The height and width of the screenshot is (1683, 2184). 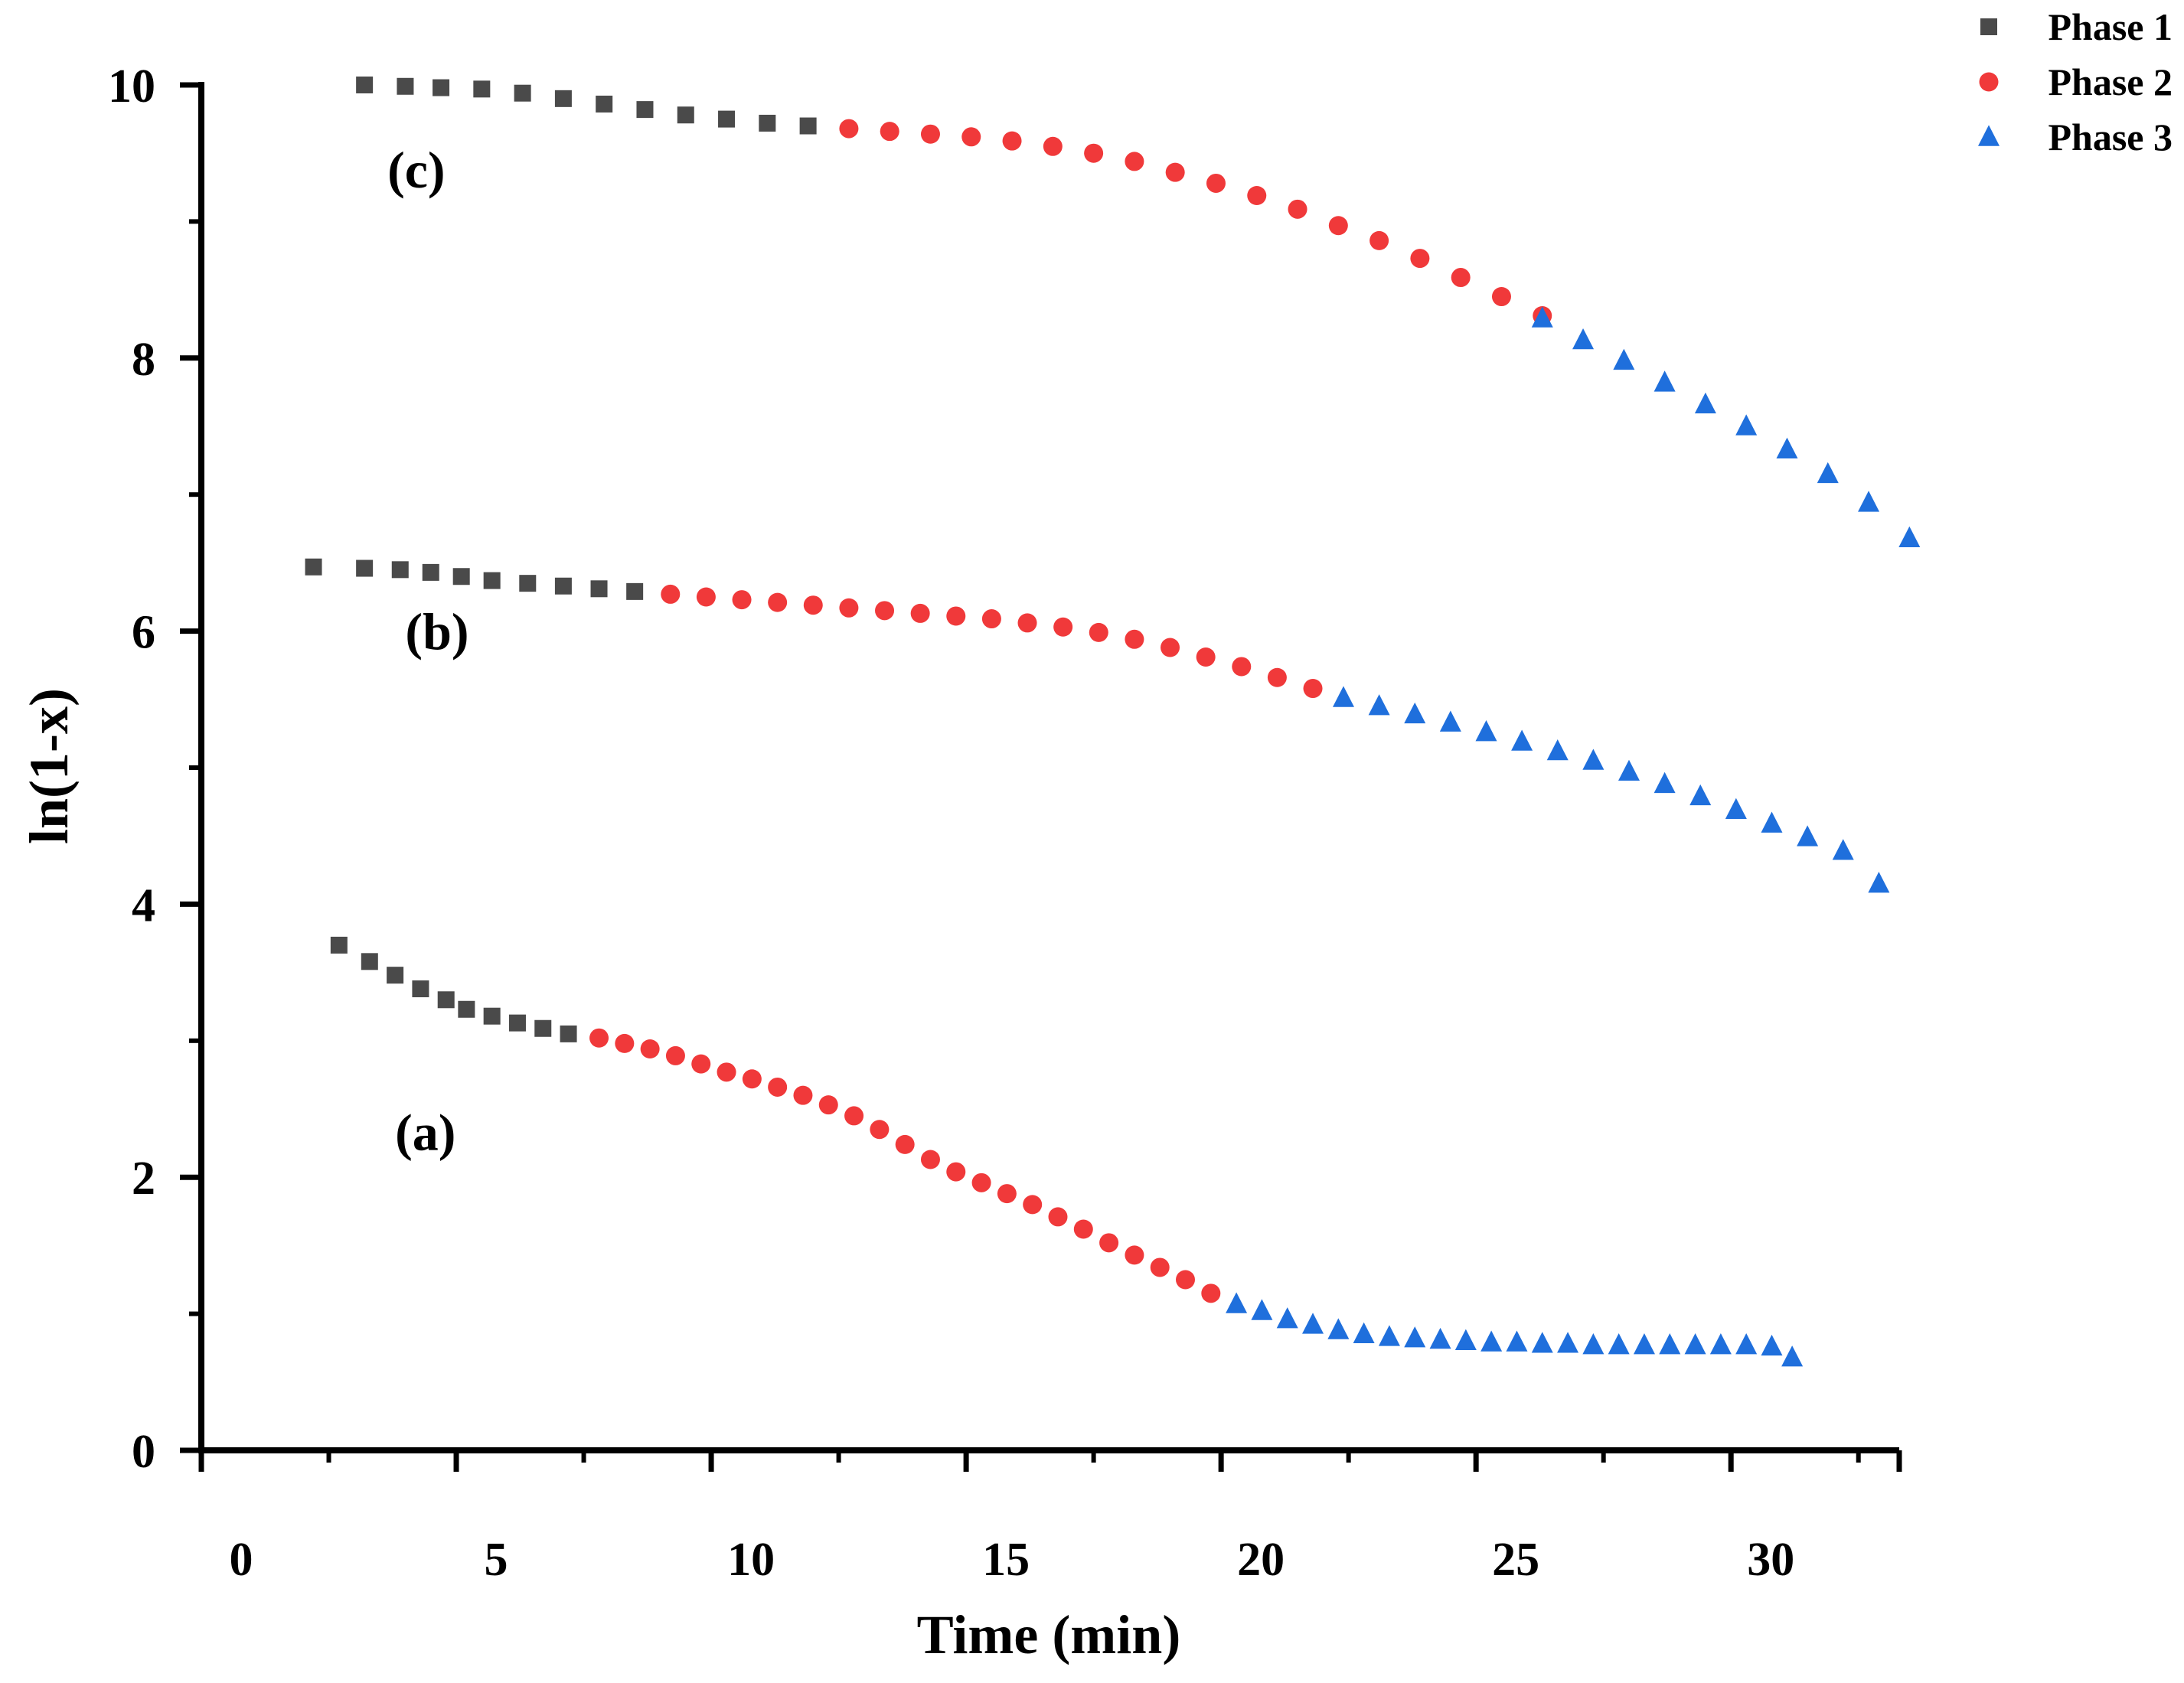 I want to click on legend-label: Phase 3, so click(x=2111, y=137).